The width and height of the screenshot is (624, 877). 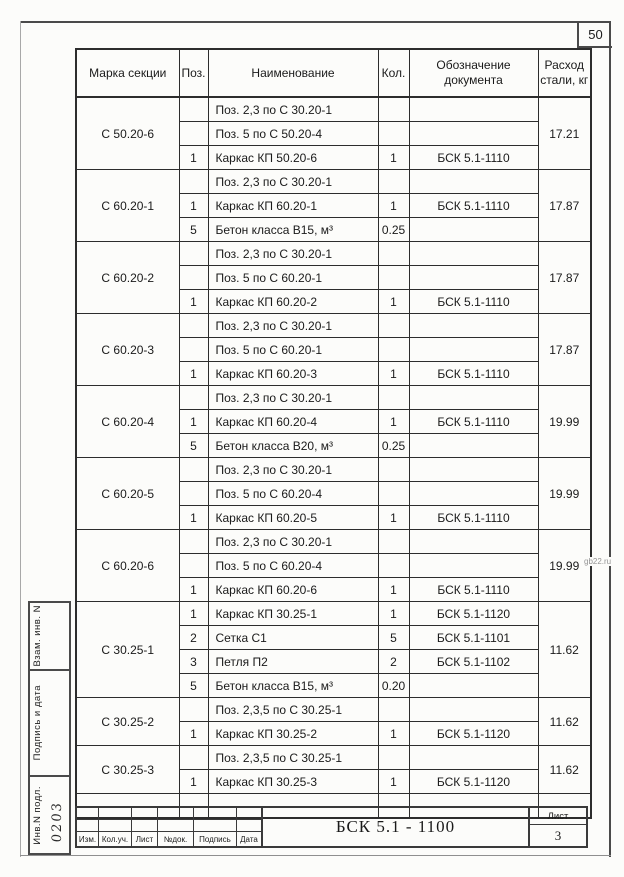 What do you see at coordinates (558, 816) in the screenshot?
I see `sheet-label: Лист` at bounding box center [558, 816].